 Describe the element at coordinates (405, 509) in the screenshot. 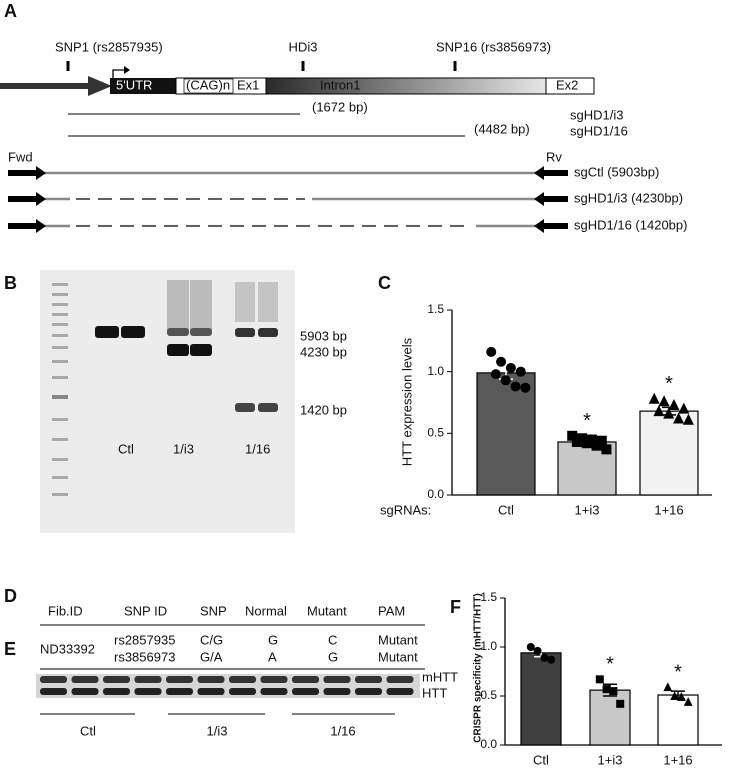

I see `x-axis-label: sgRNAs:` at that location.